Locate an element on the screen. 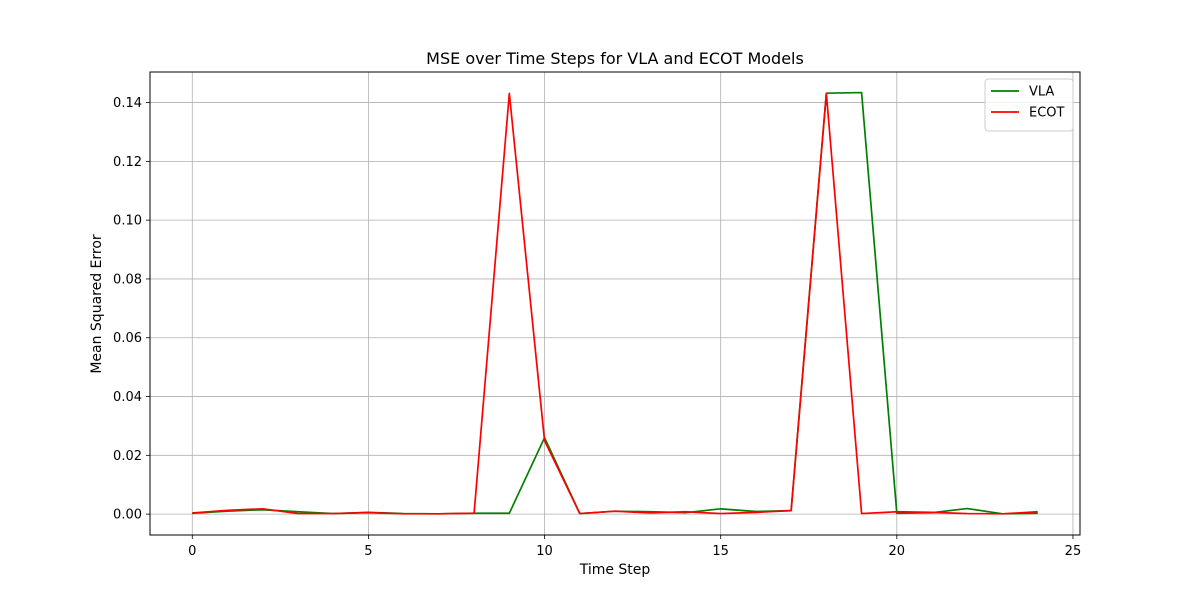 The image size is (1200, 600). legend-label-vla: VLA is located at coordinates (1041, 92).